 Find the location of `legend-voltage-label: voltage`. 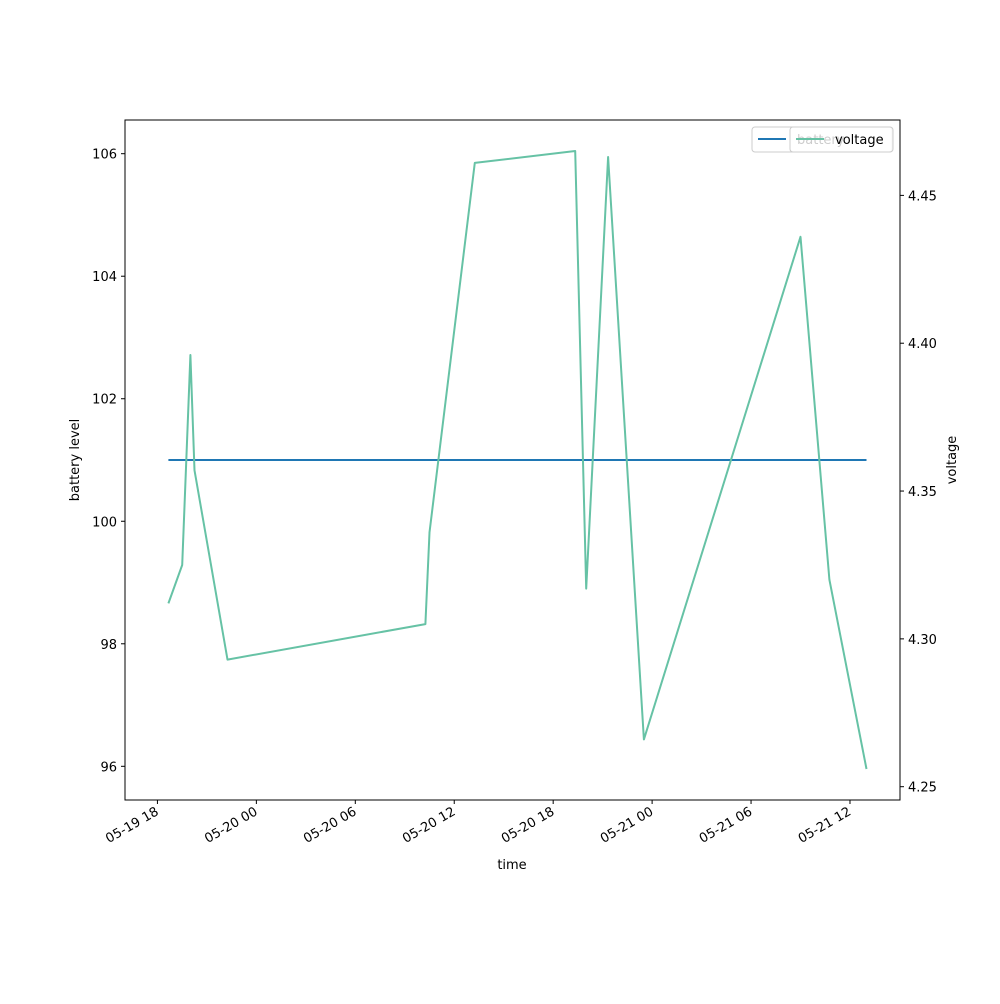

legend-voltage-label: voltage is located at coordinates (859, 140).